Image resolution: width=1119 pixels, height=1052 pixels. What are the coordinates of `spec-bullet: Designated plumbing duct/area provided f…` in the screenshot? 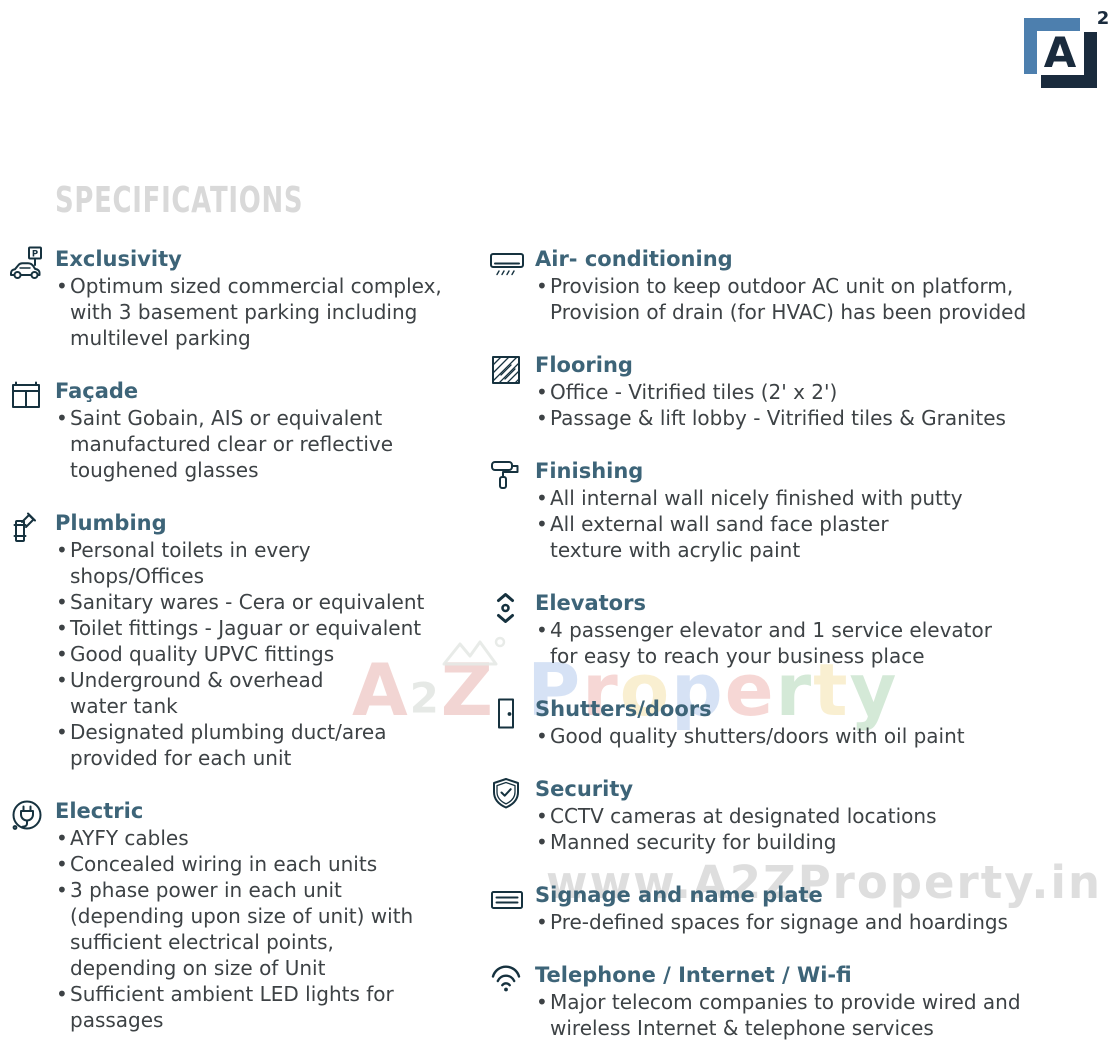 It's located at (262, 745).